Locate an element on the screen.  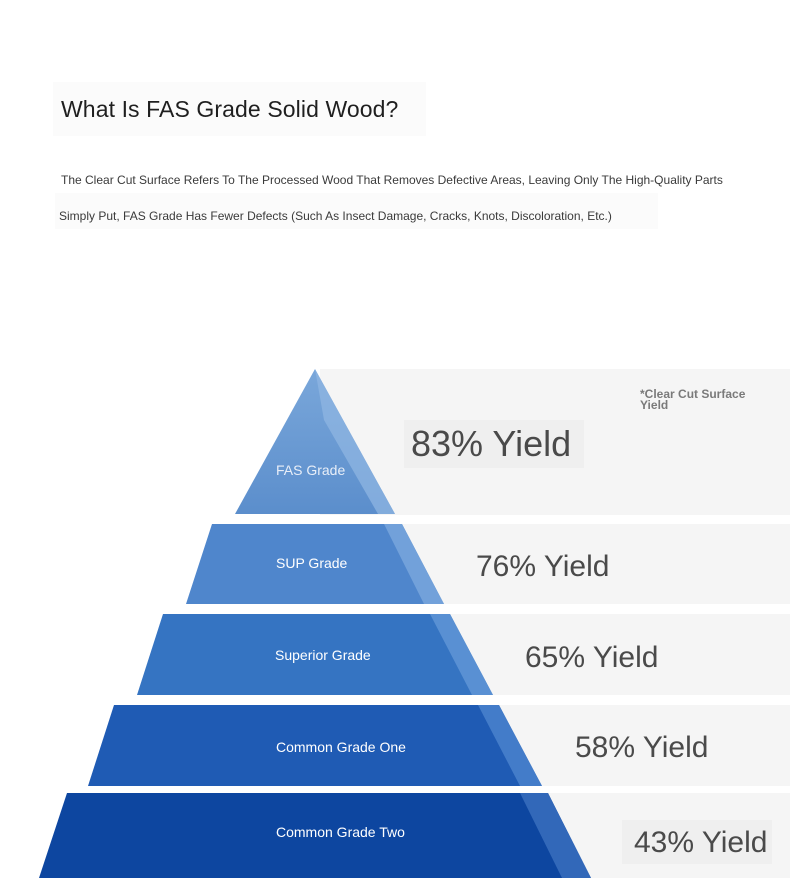
tier-label-common-two: Common Grade Two is located at coordinates (340, 832).